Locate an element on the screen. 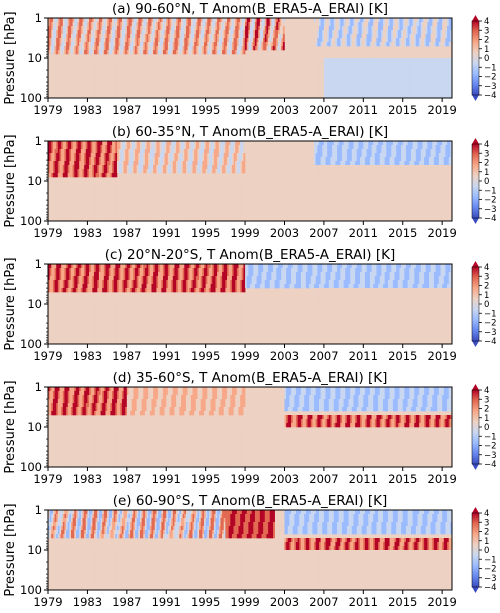 The image size is (500, 613). x-tick-label: 2019 is located at coordinates (442, 602).